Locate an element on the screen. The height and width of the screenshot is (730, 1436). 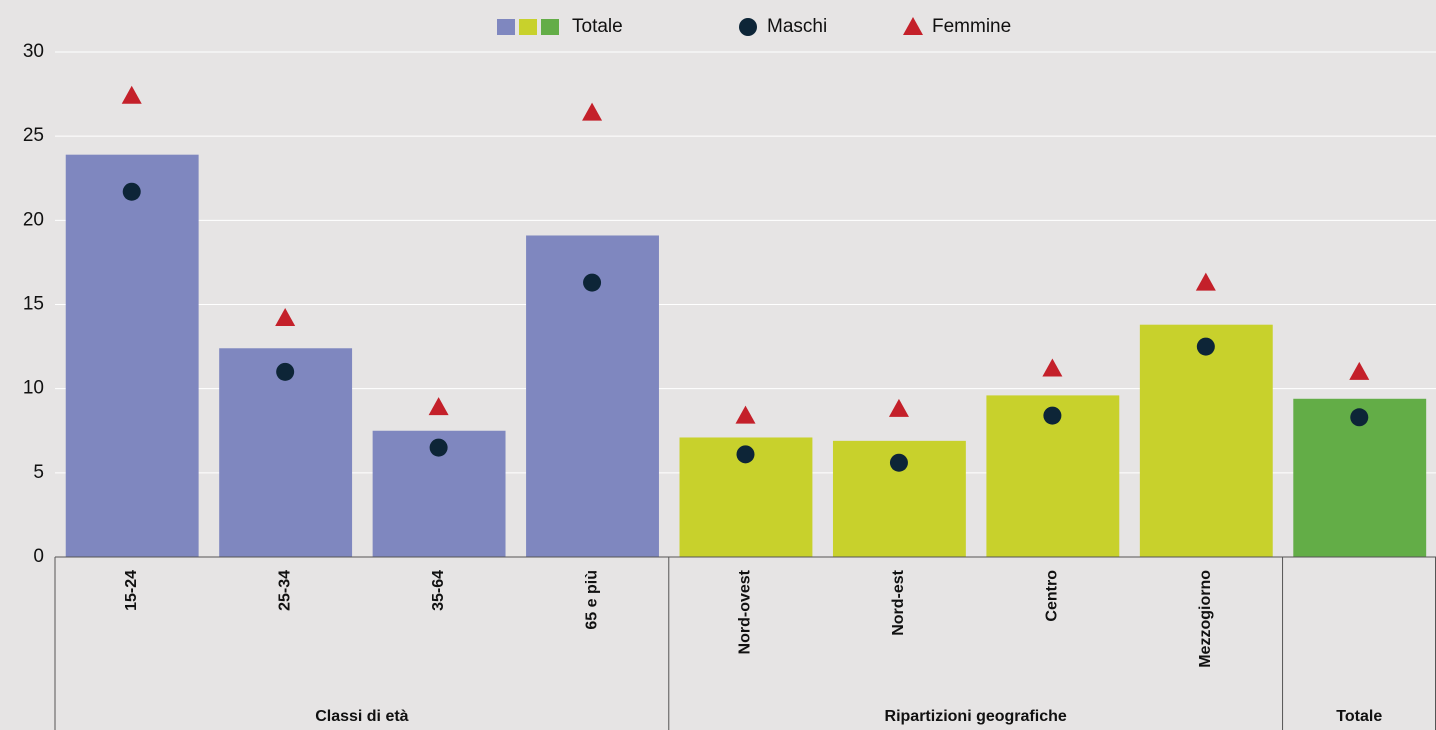
x-tick-label: Nord-est is located at coordinates (898, 602).